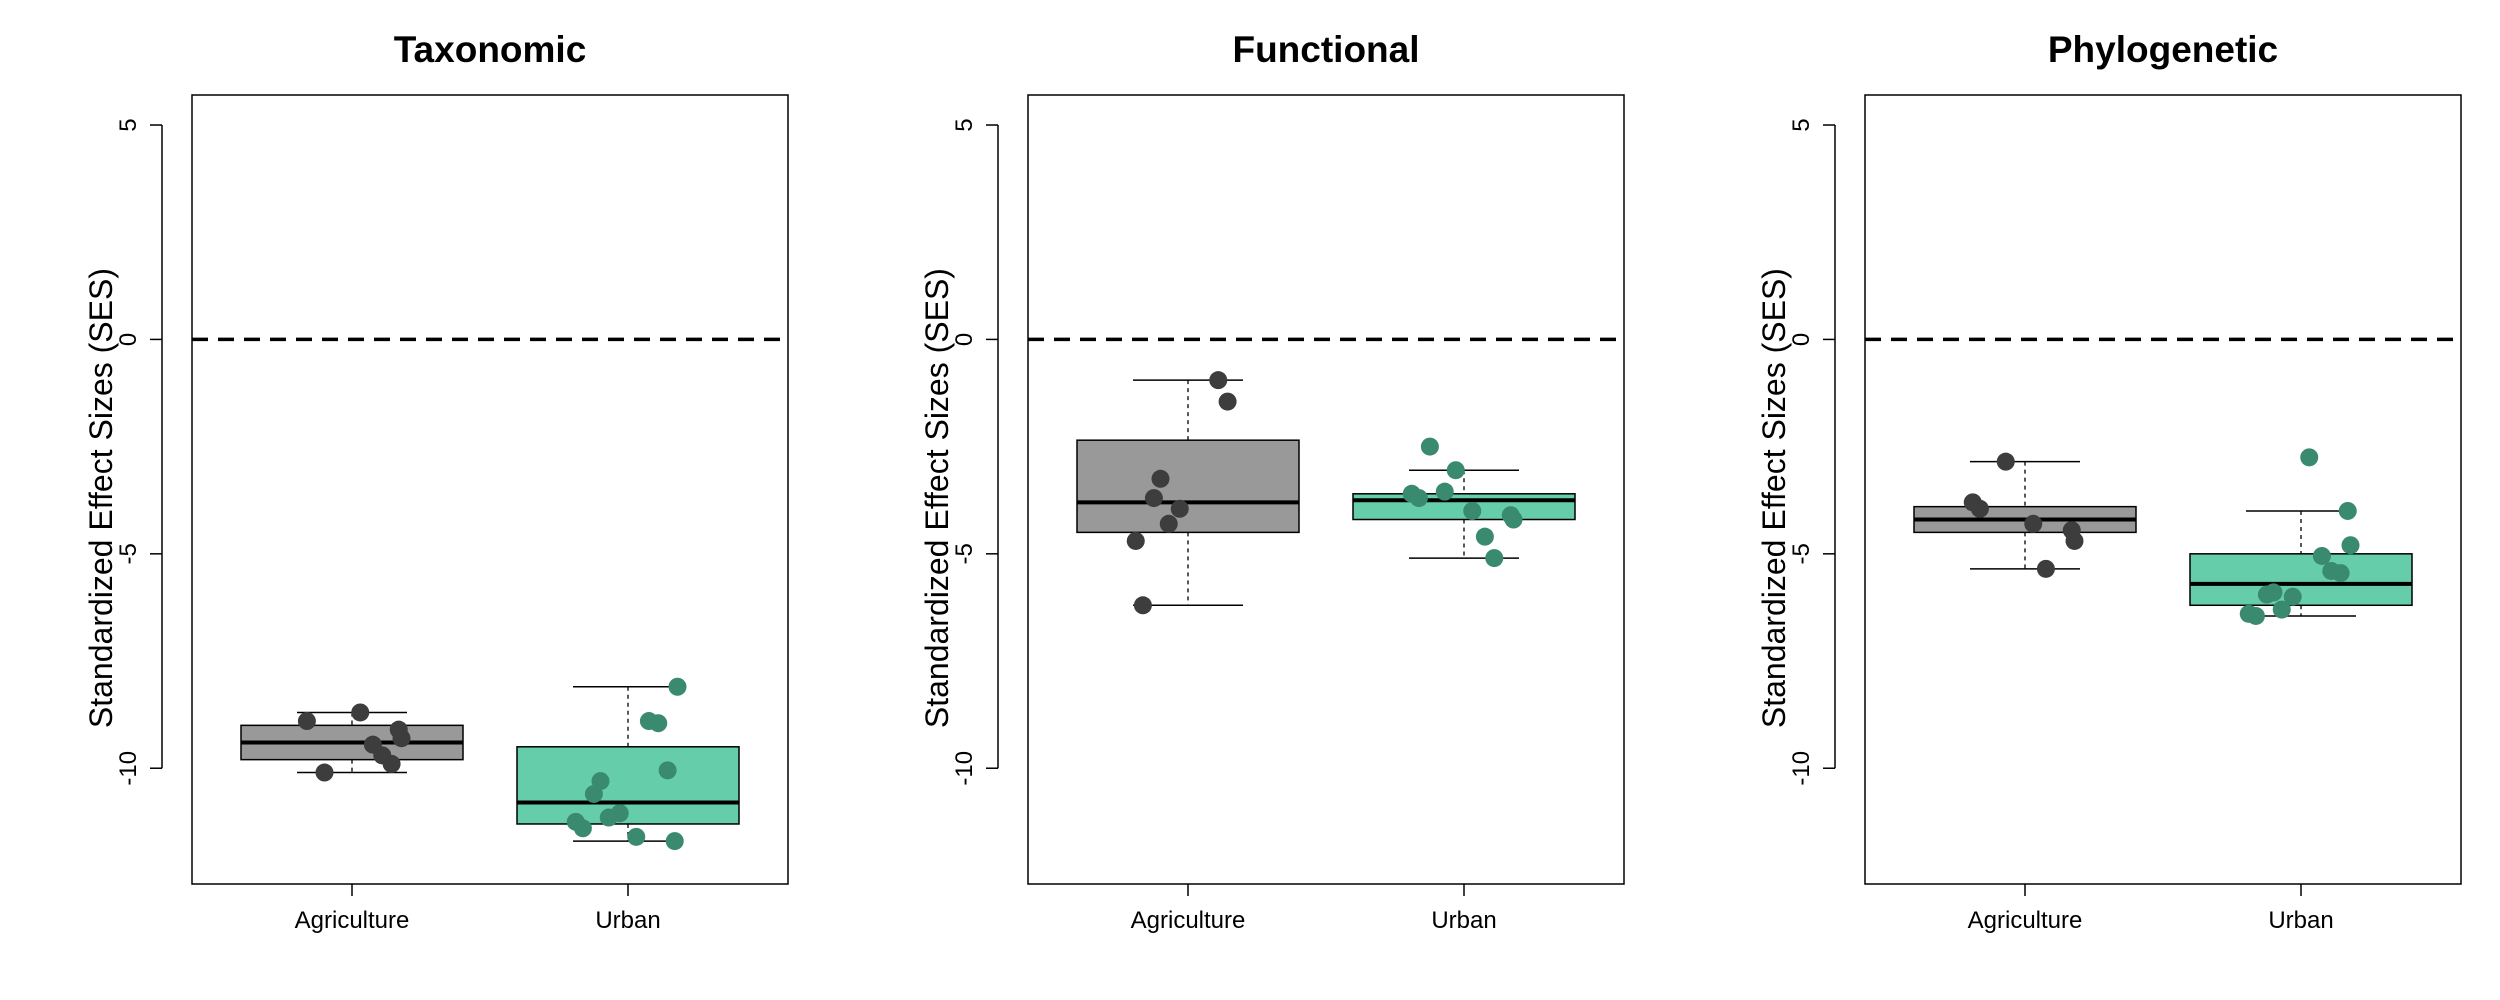  I want to click on panel-title: Taxonomic, so click(490, 49).